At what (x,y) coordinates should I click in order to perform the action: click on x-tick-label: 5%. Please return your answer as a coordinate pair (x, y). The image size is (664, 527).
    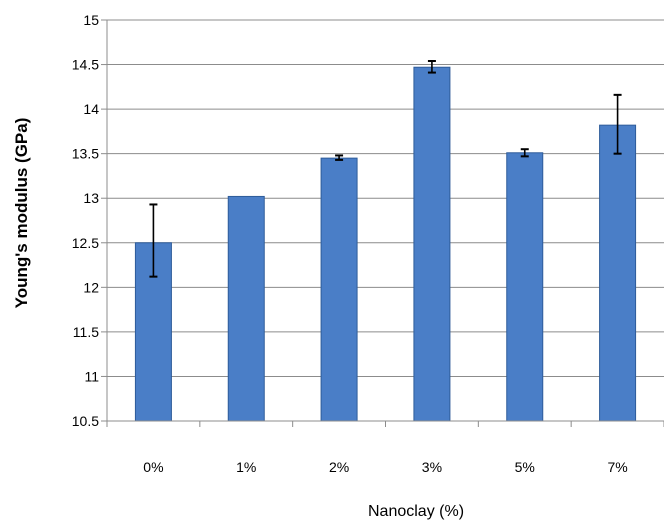
    Looking at the image, I should click on (525, 467).